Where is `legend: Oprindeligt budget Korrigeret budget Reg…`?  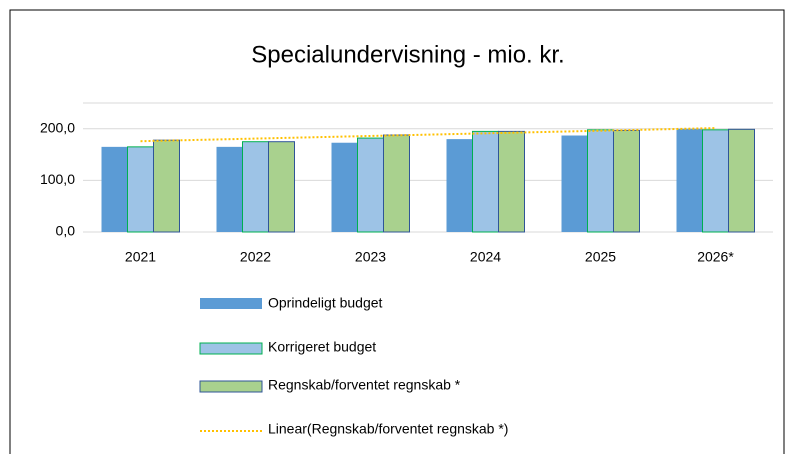
legend: Oprindeligt budget Korrigeret budget Reg… is located at coordinates (353, 366).